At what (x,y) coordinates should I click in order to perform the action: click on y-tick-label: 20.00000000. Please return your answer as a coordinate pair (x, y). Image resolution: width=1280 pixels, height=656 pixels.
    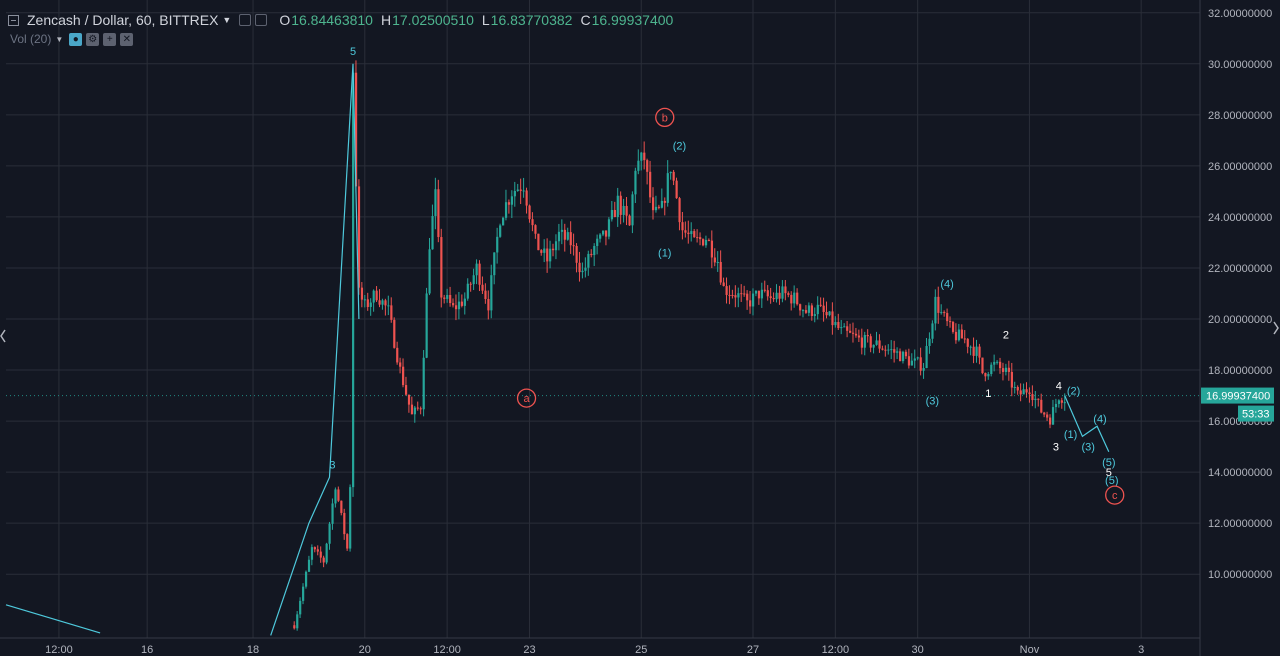
    Looking at the image, I should click on (1240, 320).